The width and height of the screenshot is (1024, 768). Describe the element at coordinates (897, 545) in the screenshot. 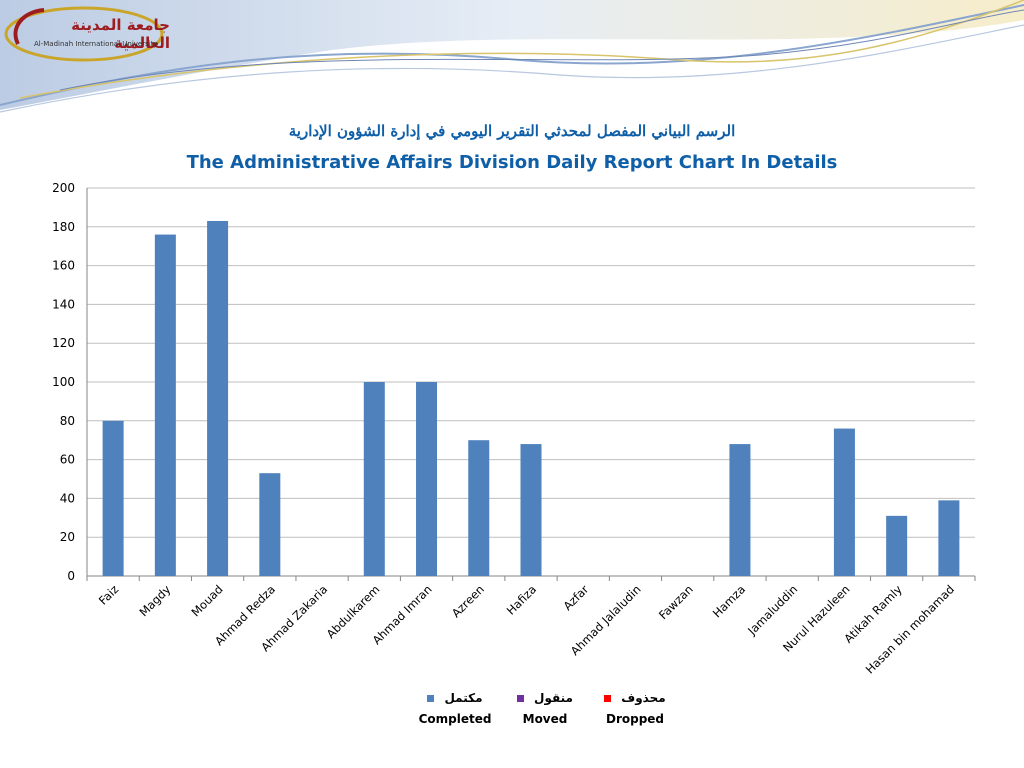

I see `bar-atikah-ramly` at that location.